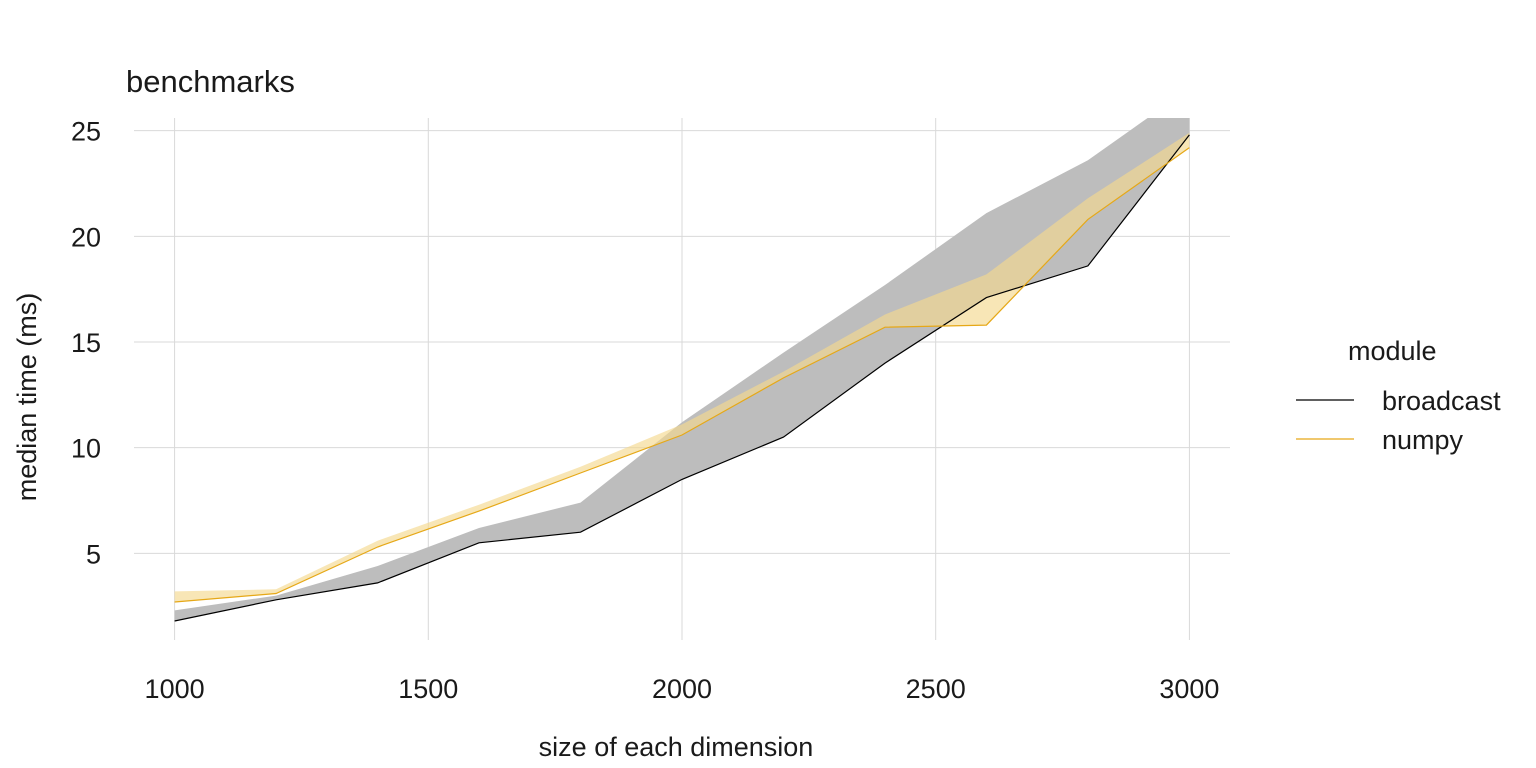  I want to click on y-tick-label-1: 10, so click(86, 449).